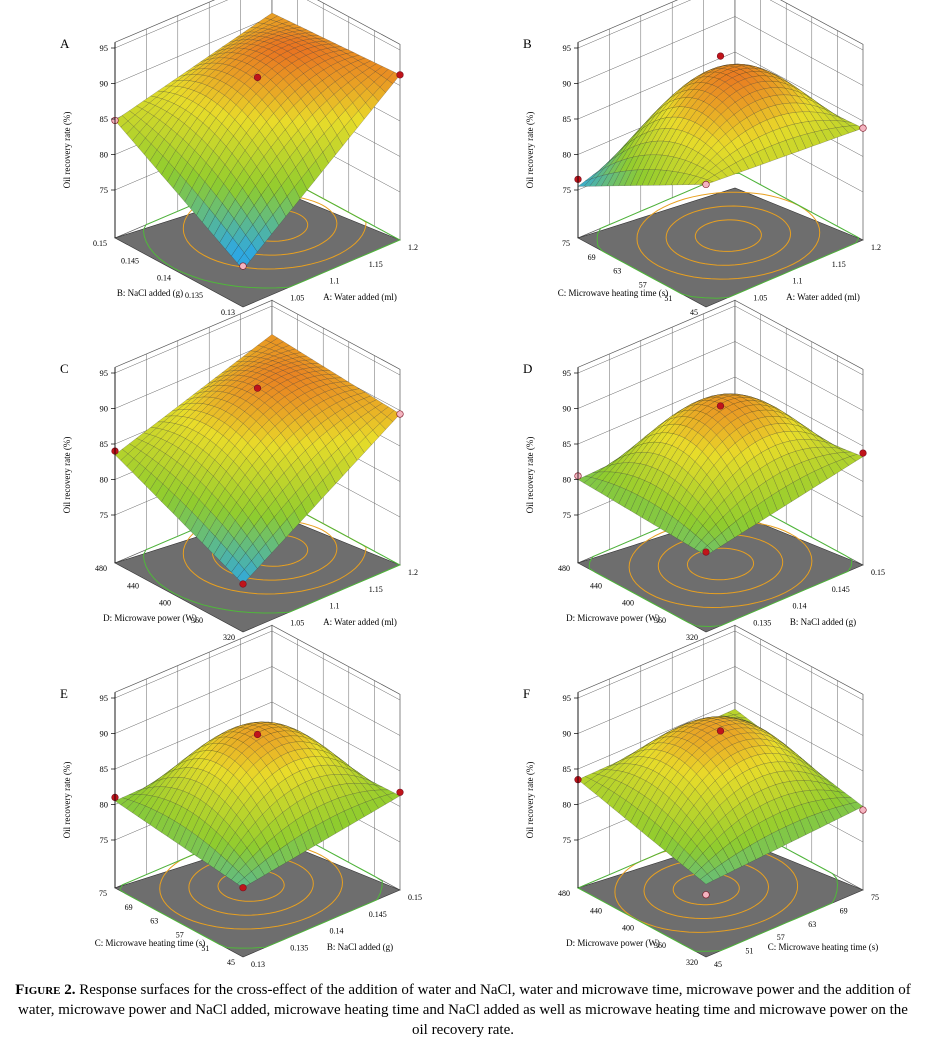  Describe the element at coordinates (749, 951) in the screenshot. I see `x-tick-label: 51` at that location.